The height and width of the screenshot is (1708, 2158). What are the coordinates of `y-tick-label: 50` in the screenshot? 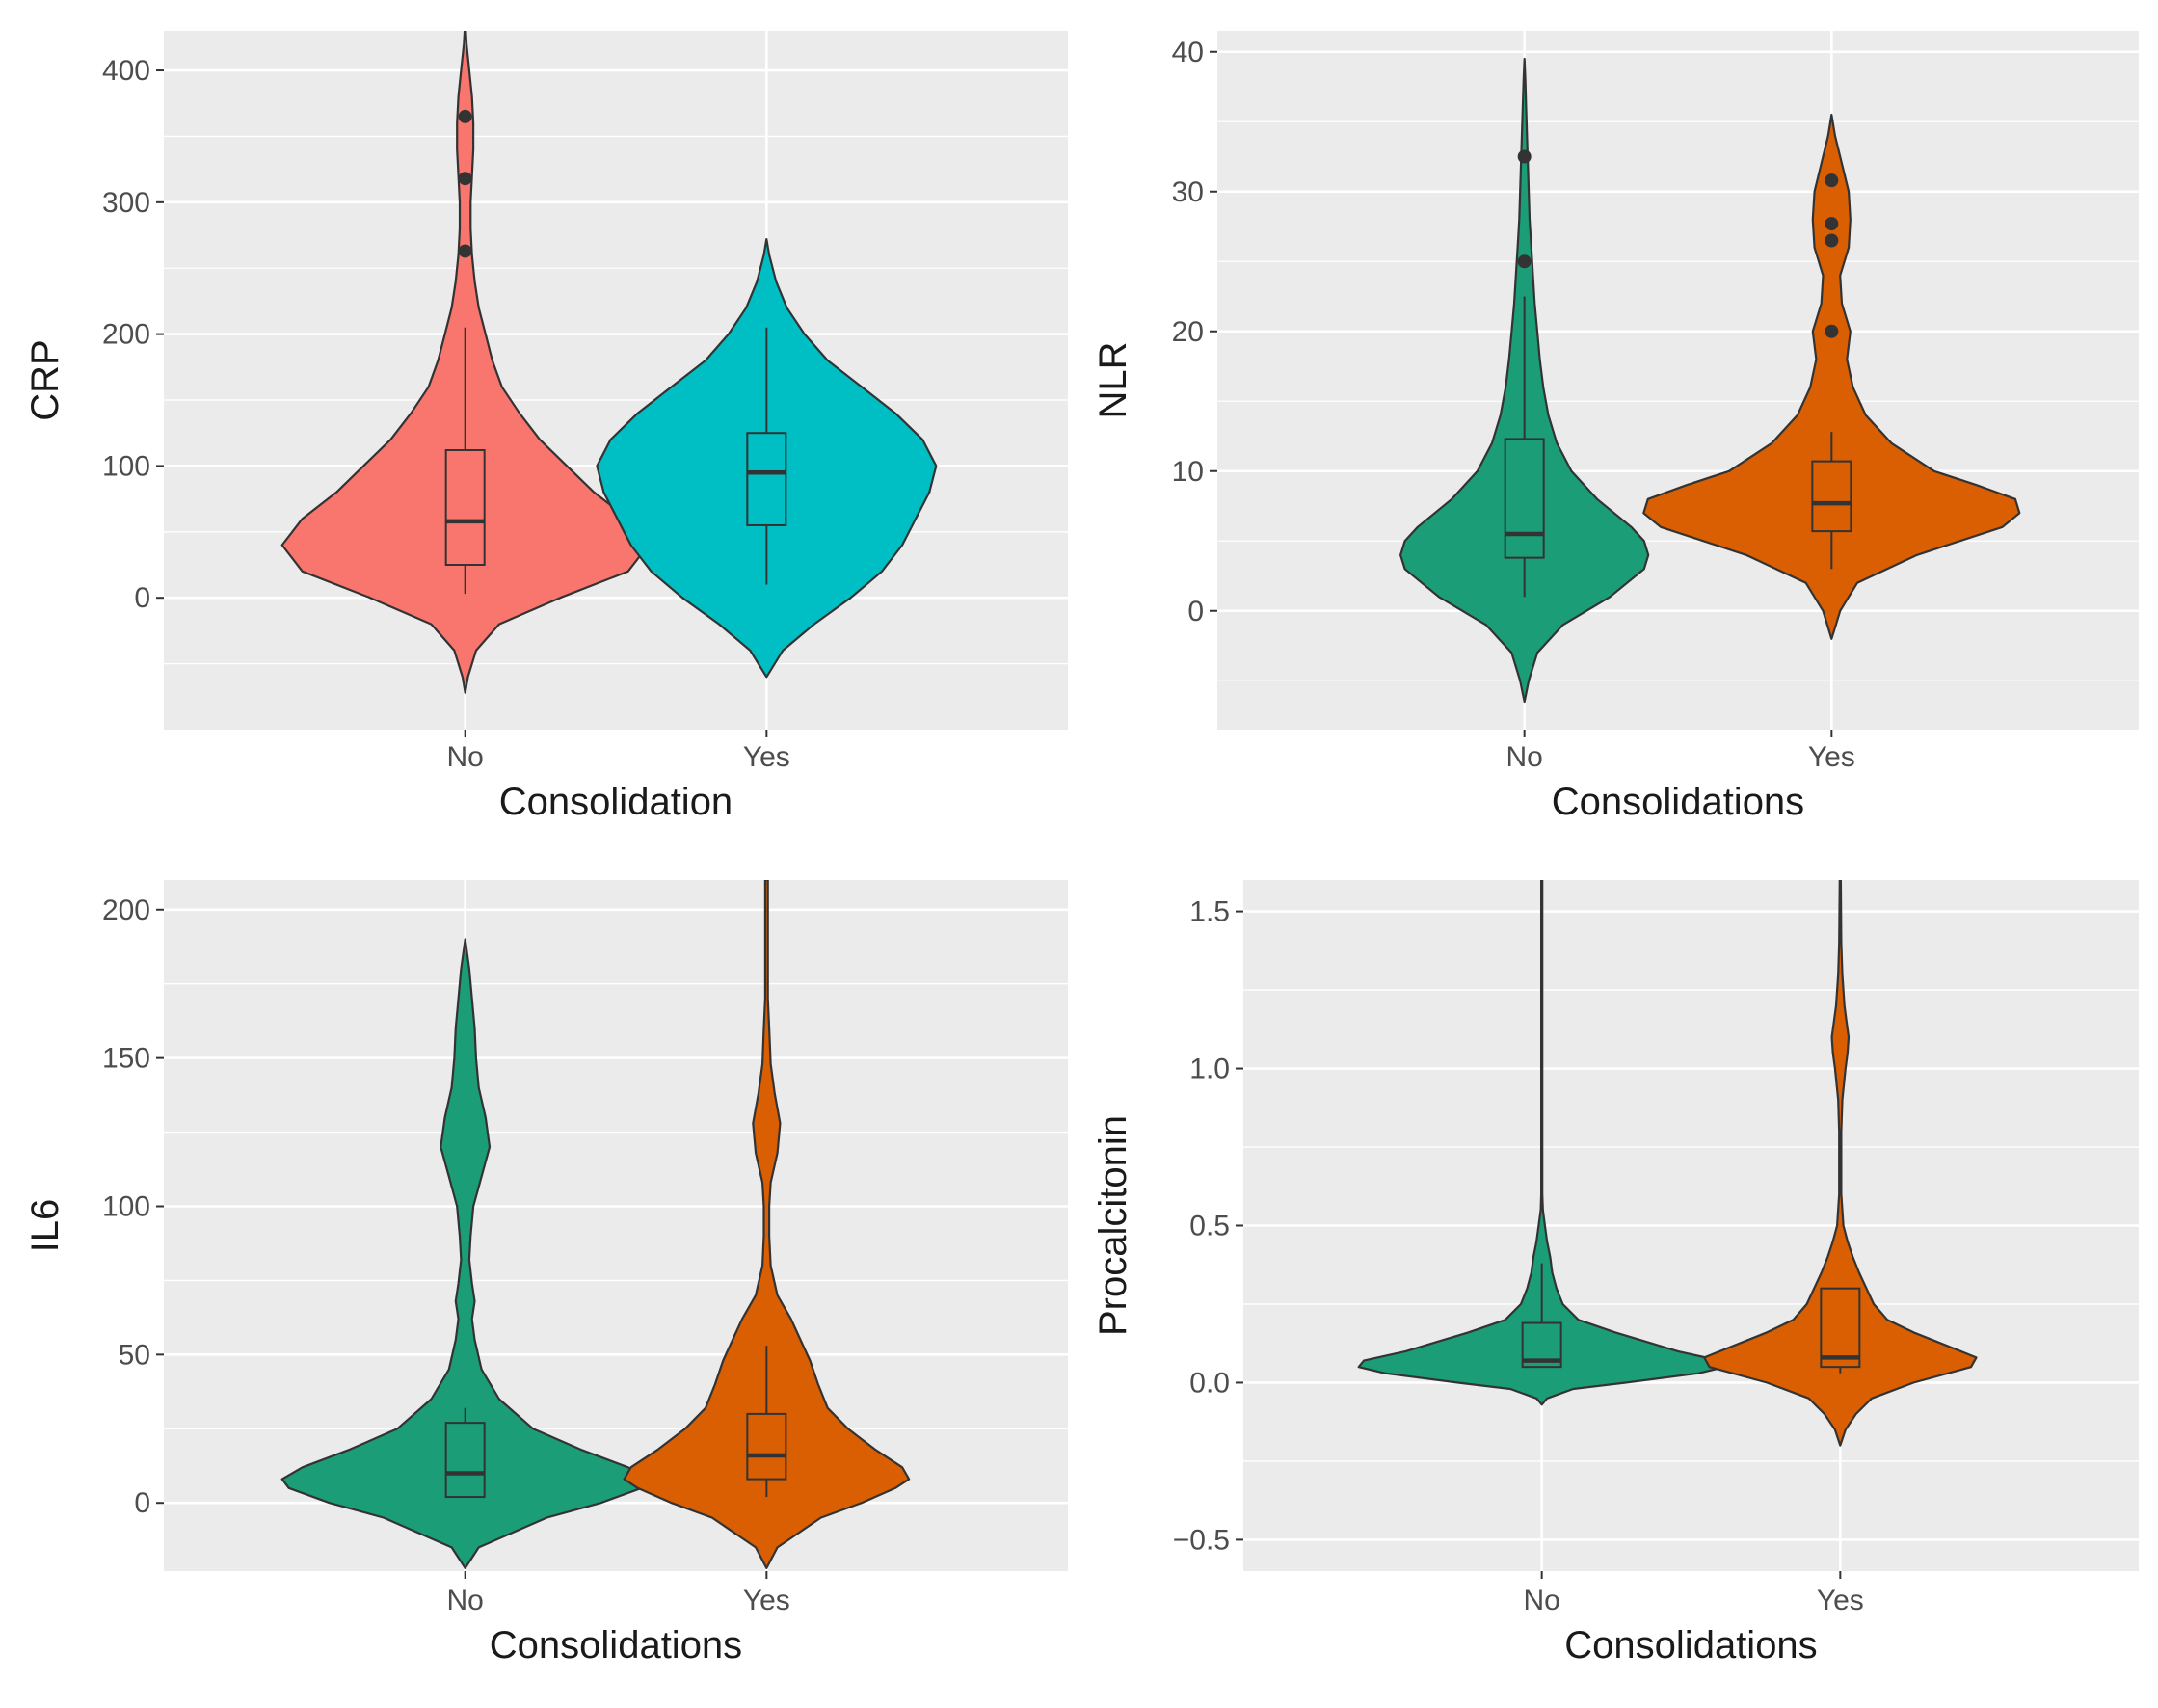 It's located at (134, 1355).